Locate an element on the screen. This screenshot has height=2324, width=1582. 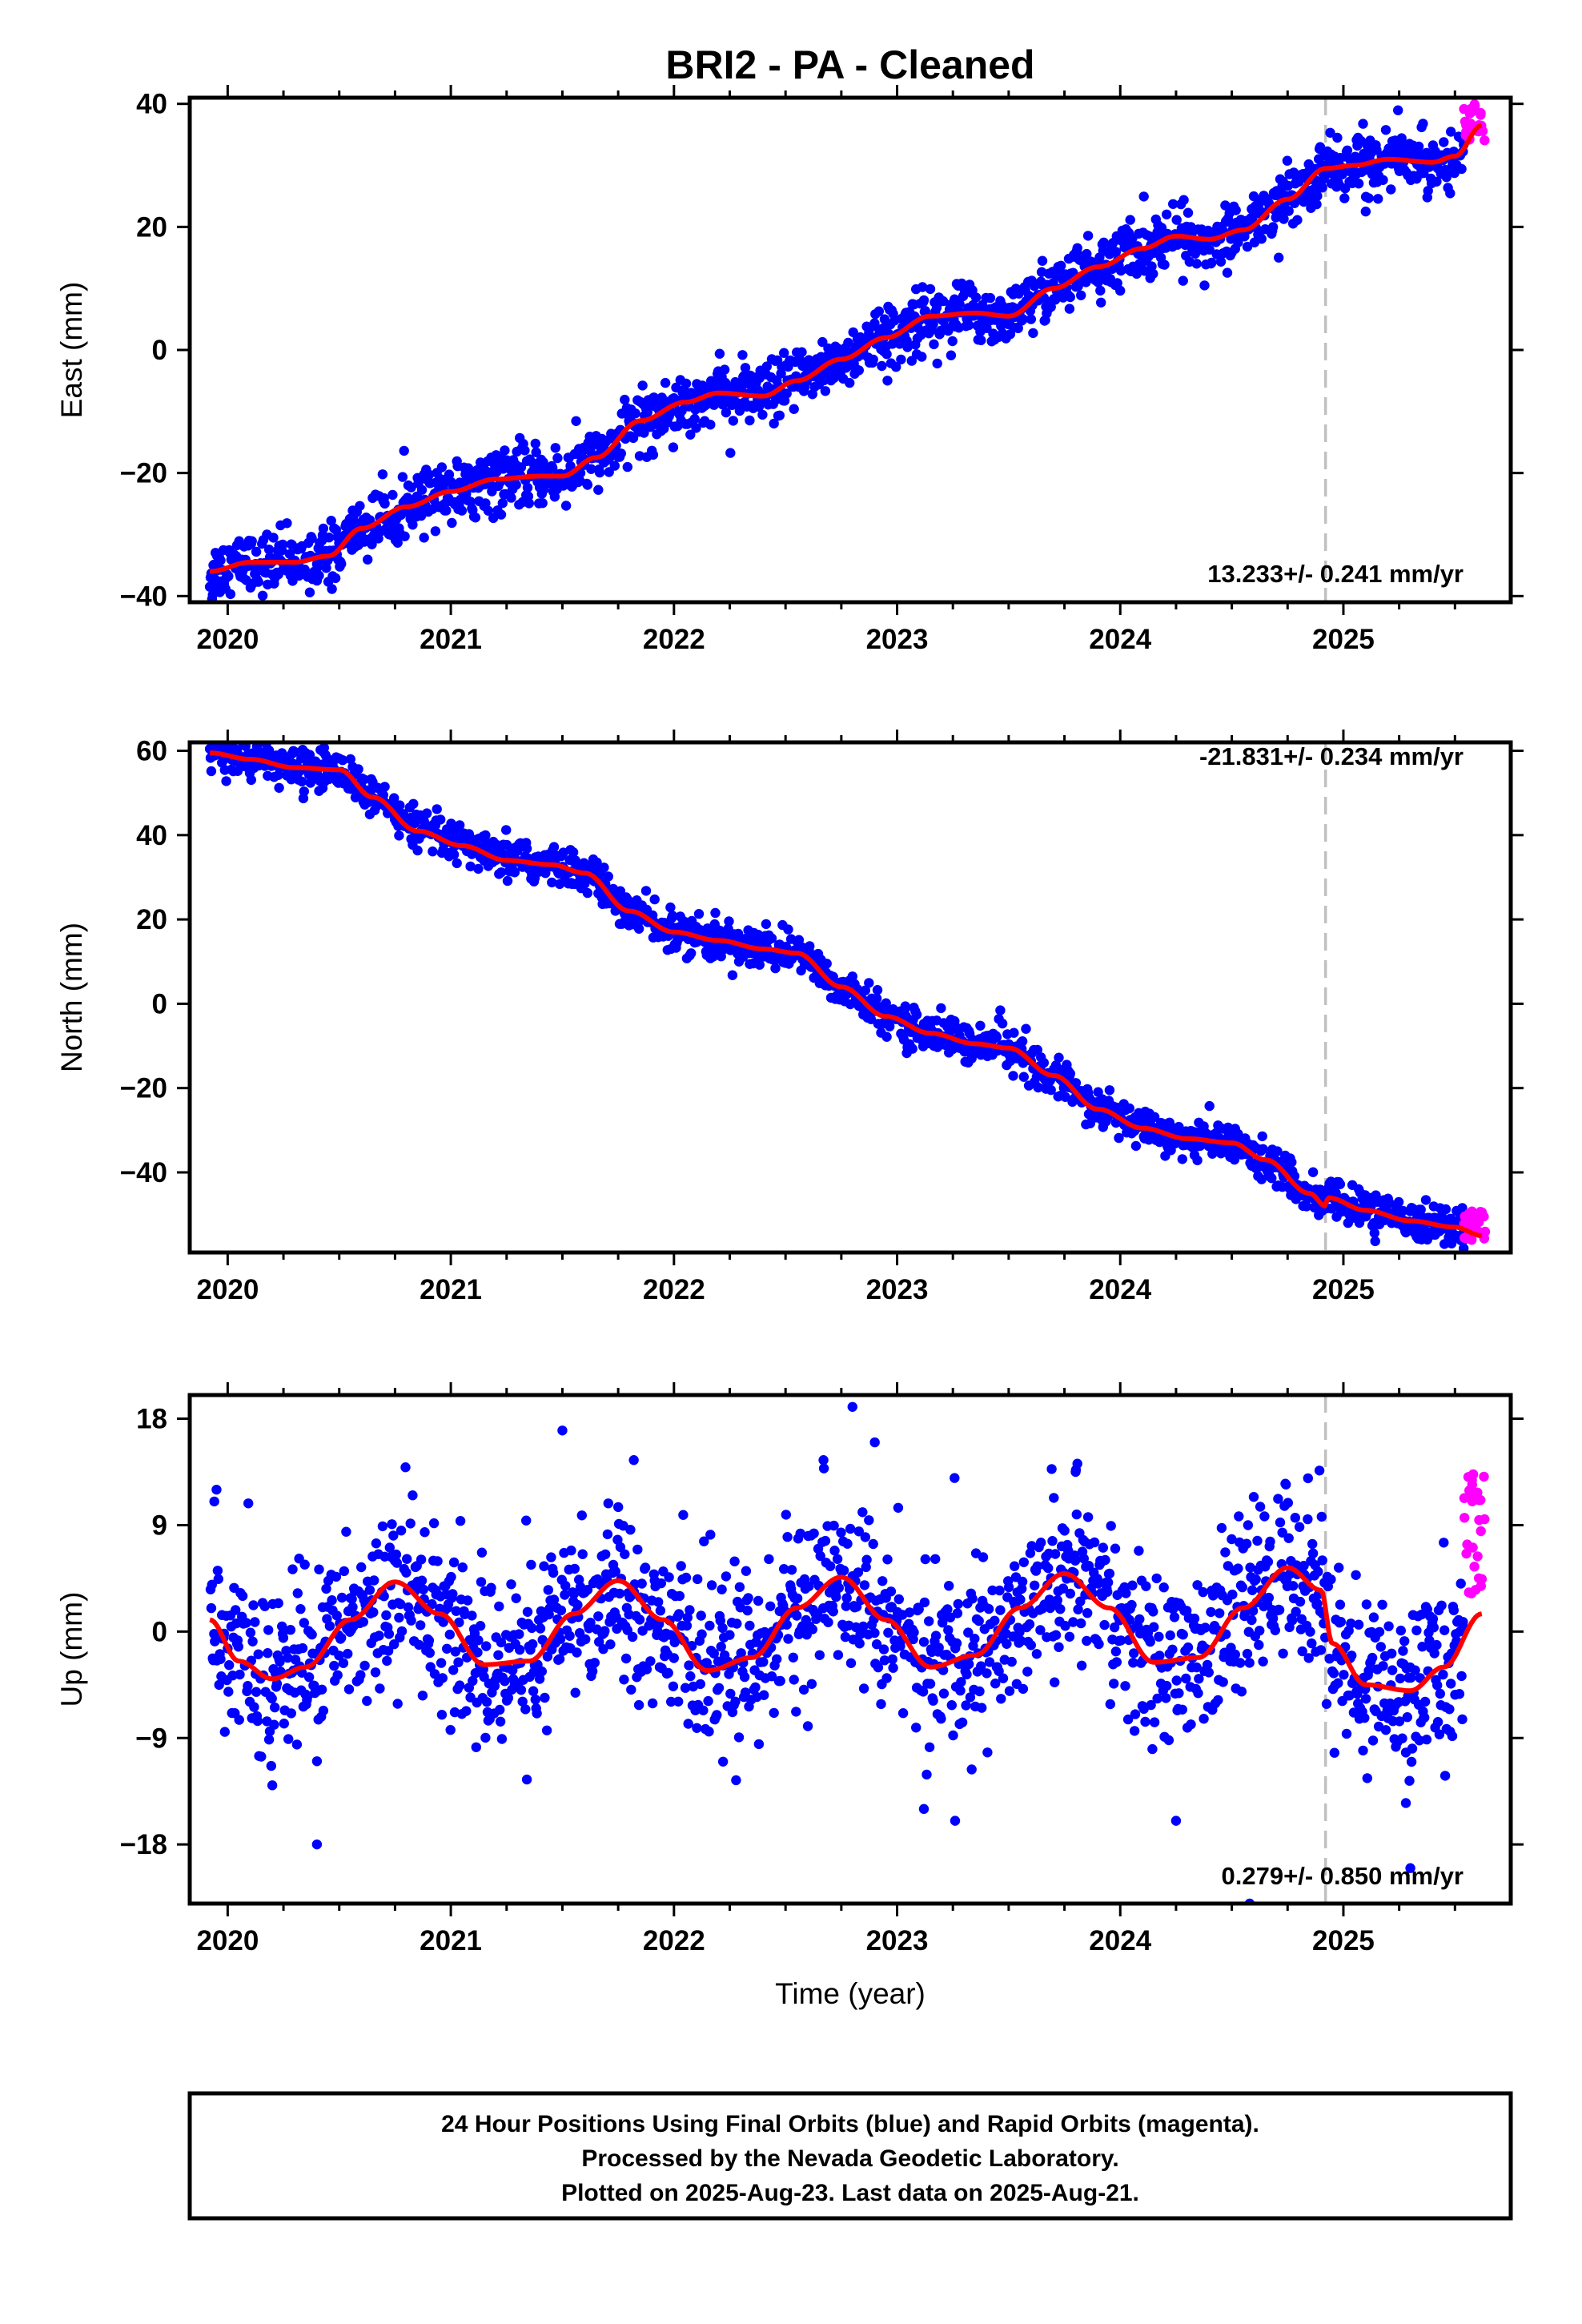
rate-label: -21.831+/- 0.234 mm/yr is located at coordinates (1331, 756).